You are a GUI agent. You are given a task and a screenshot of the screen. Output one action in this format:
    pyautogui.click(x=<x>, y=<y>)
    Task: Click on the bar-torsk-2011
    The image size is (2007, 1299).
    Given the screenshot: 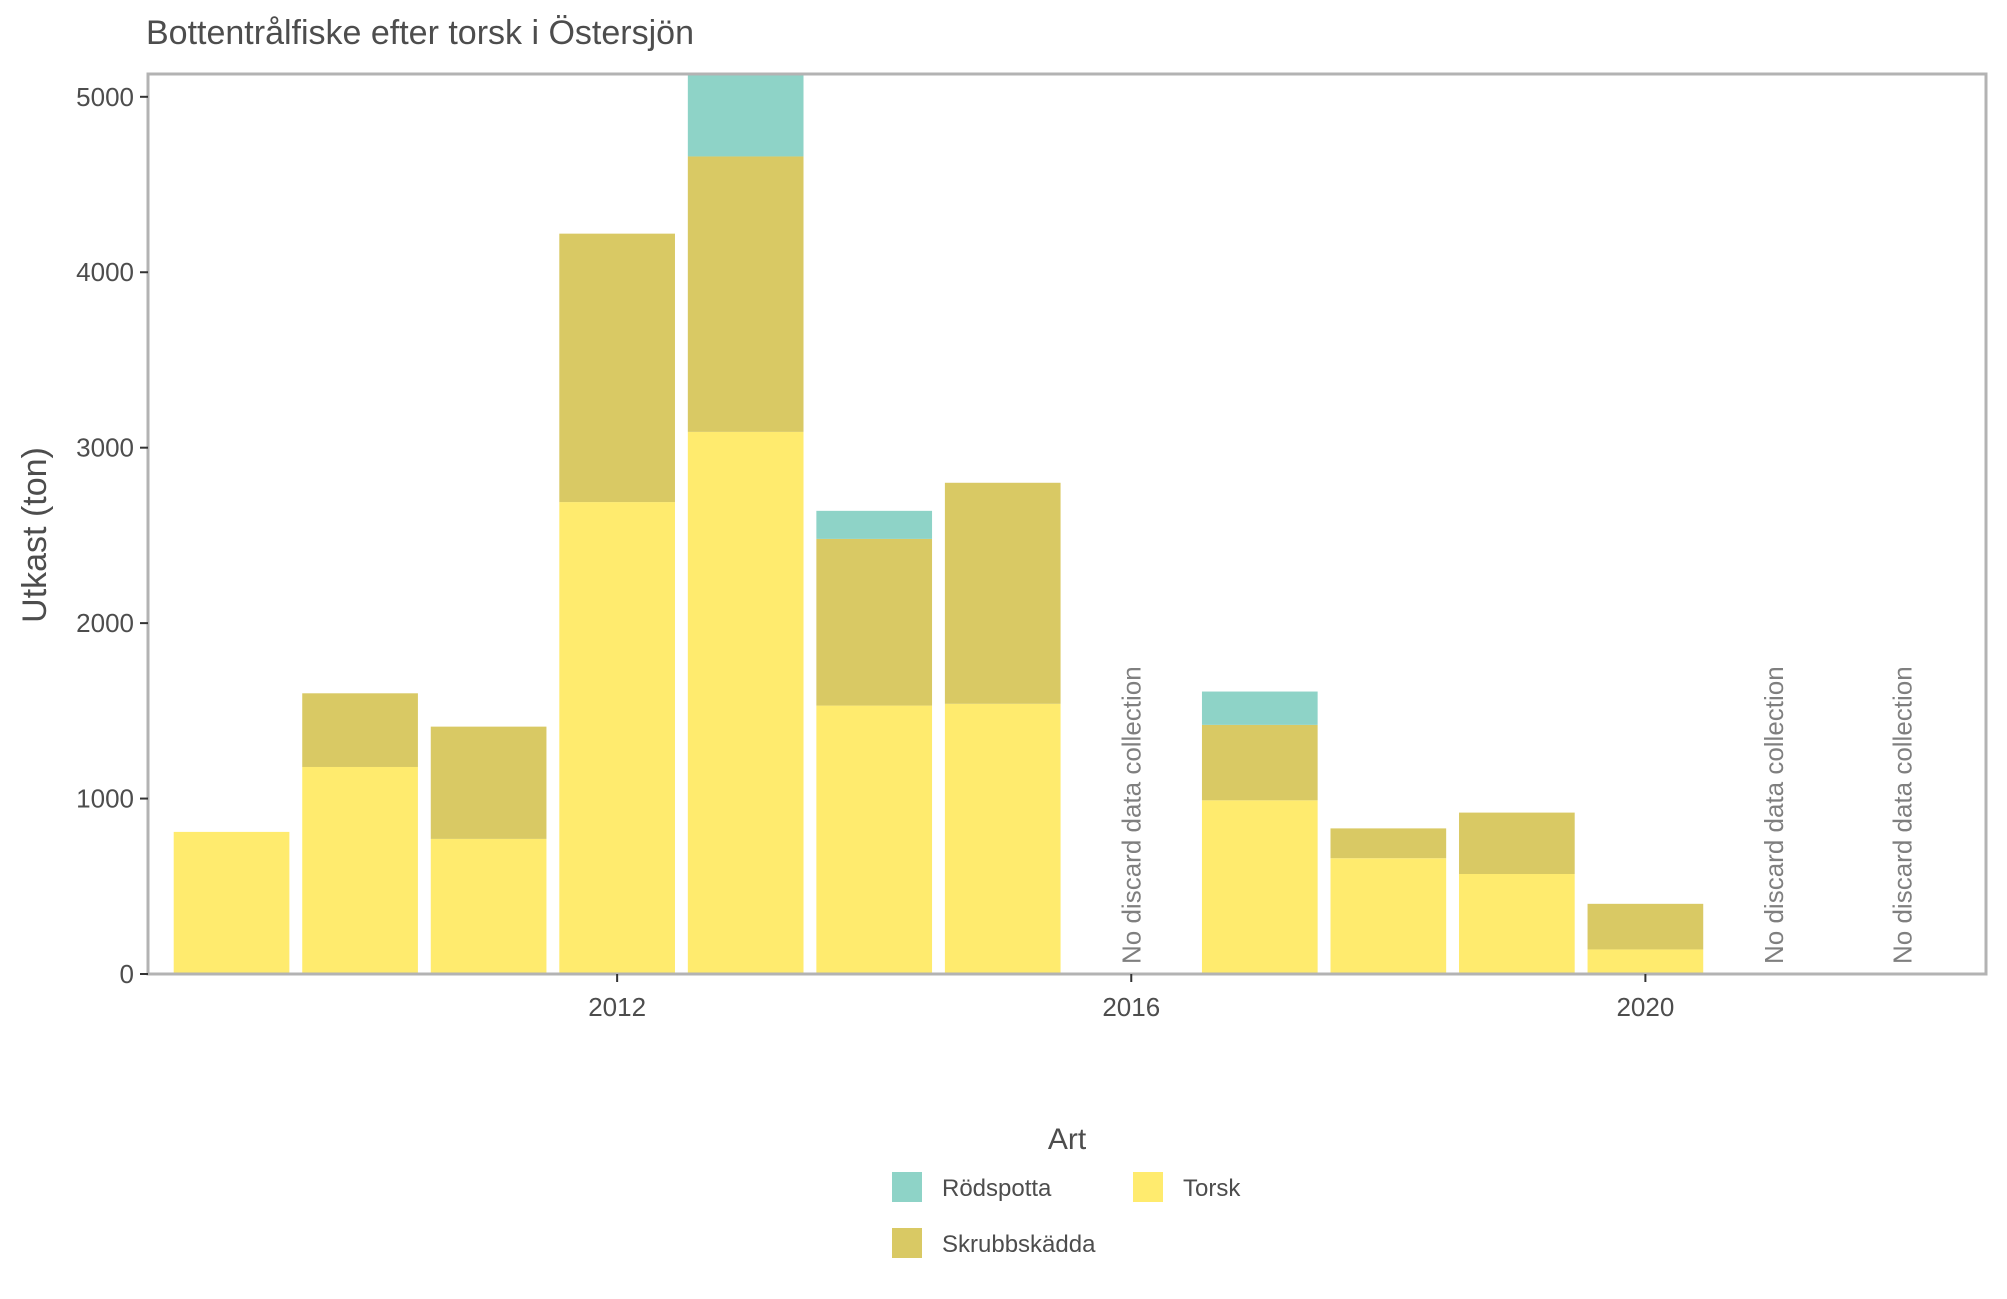 What is the action you would take?
    pyautogui.click(x=488, y=906)
    